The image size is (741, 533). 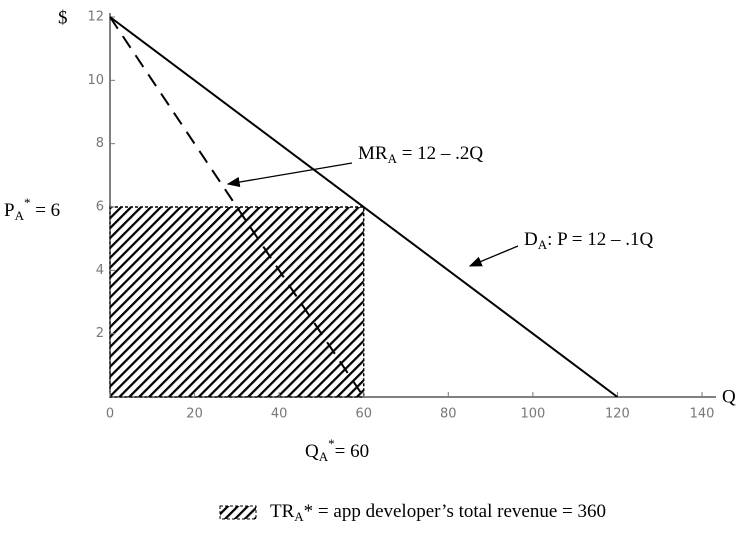 I want to click on x-tick-label: 20, so click(x=194, y=414).